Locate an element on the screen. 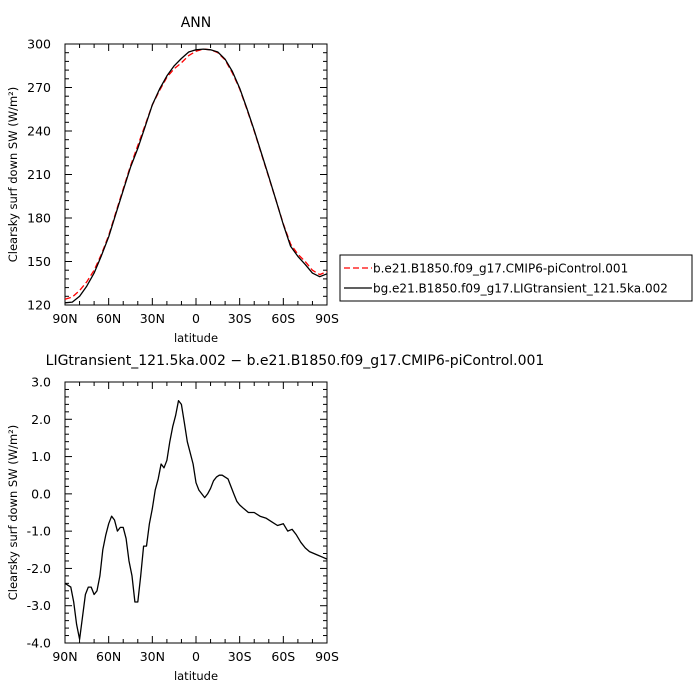 Image resolution: width=700 pixels, height=700 pixels. legend-box is located at coordinates (516, 278).